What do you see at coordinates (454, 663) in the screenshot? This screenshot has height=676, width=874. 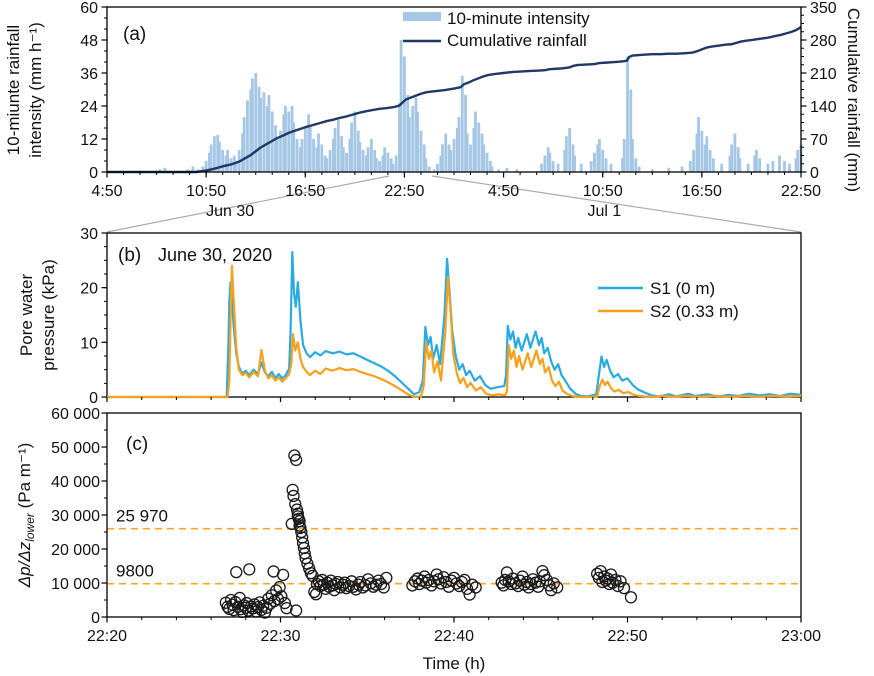 I see `panel-c-xlabel: Time (h)` at bounding box center [454, 663].